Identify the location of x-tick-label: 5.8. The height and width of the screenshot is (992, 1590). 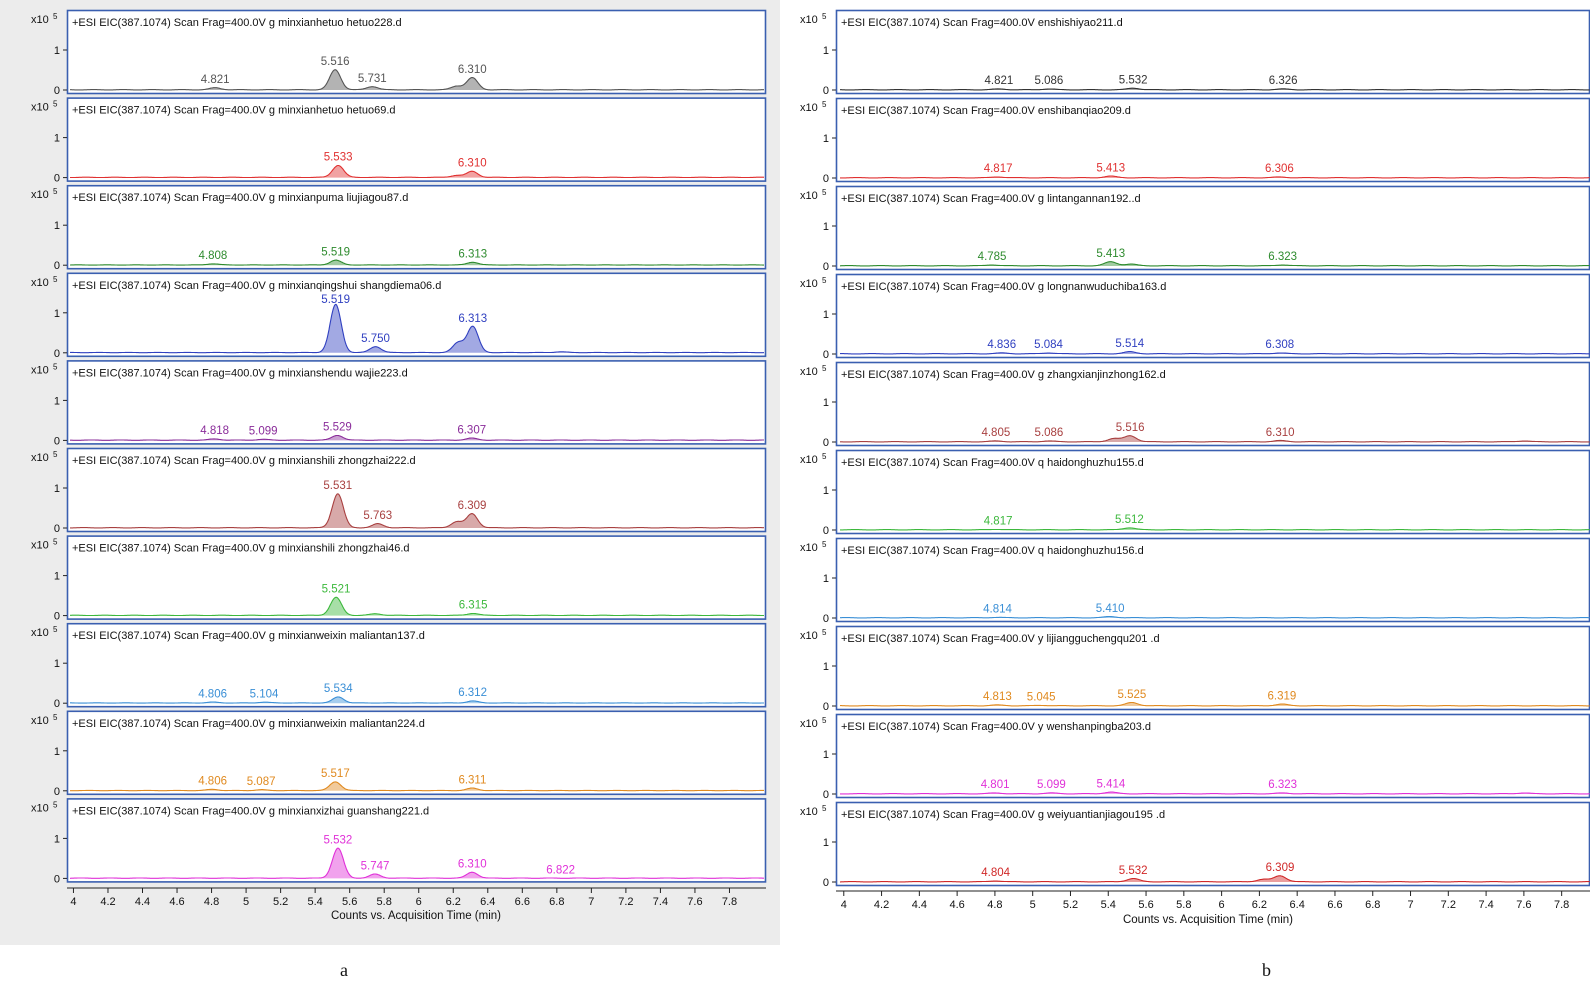
(384, 902).